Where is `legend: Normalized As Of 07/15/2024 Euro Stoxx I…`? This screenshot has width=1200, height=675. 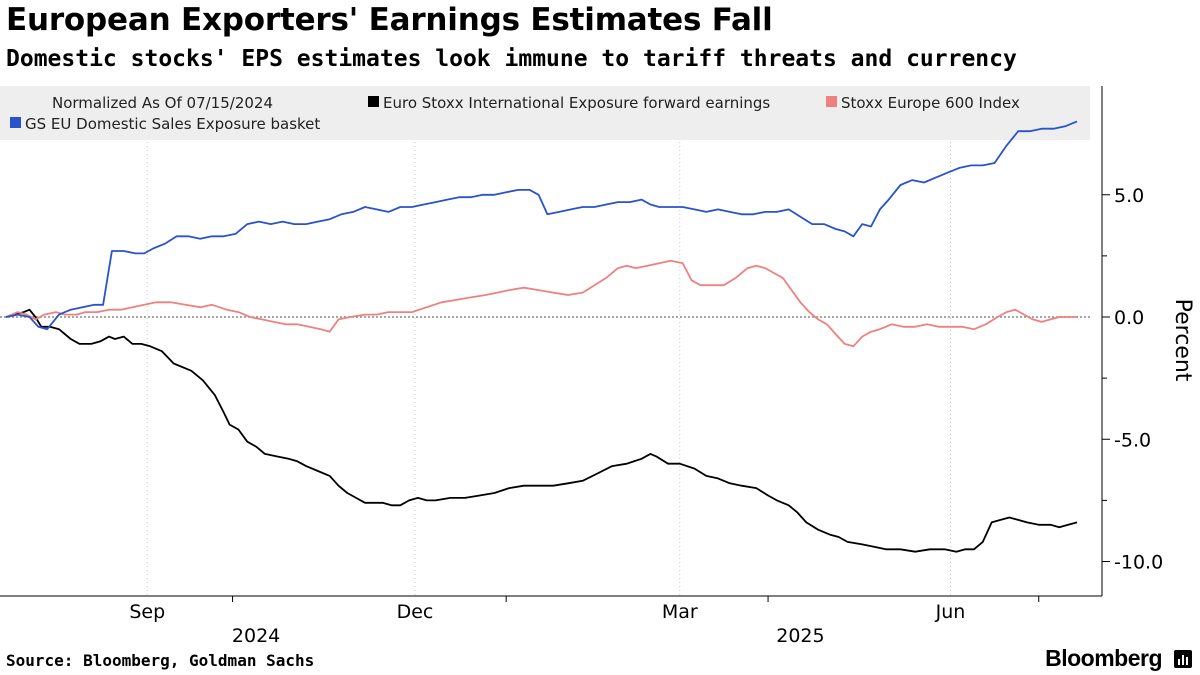
legend: Normalized As Of 07/15/2024 Euro Stoxx I… is located at coordinates (515, 113).